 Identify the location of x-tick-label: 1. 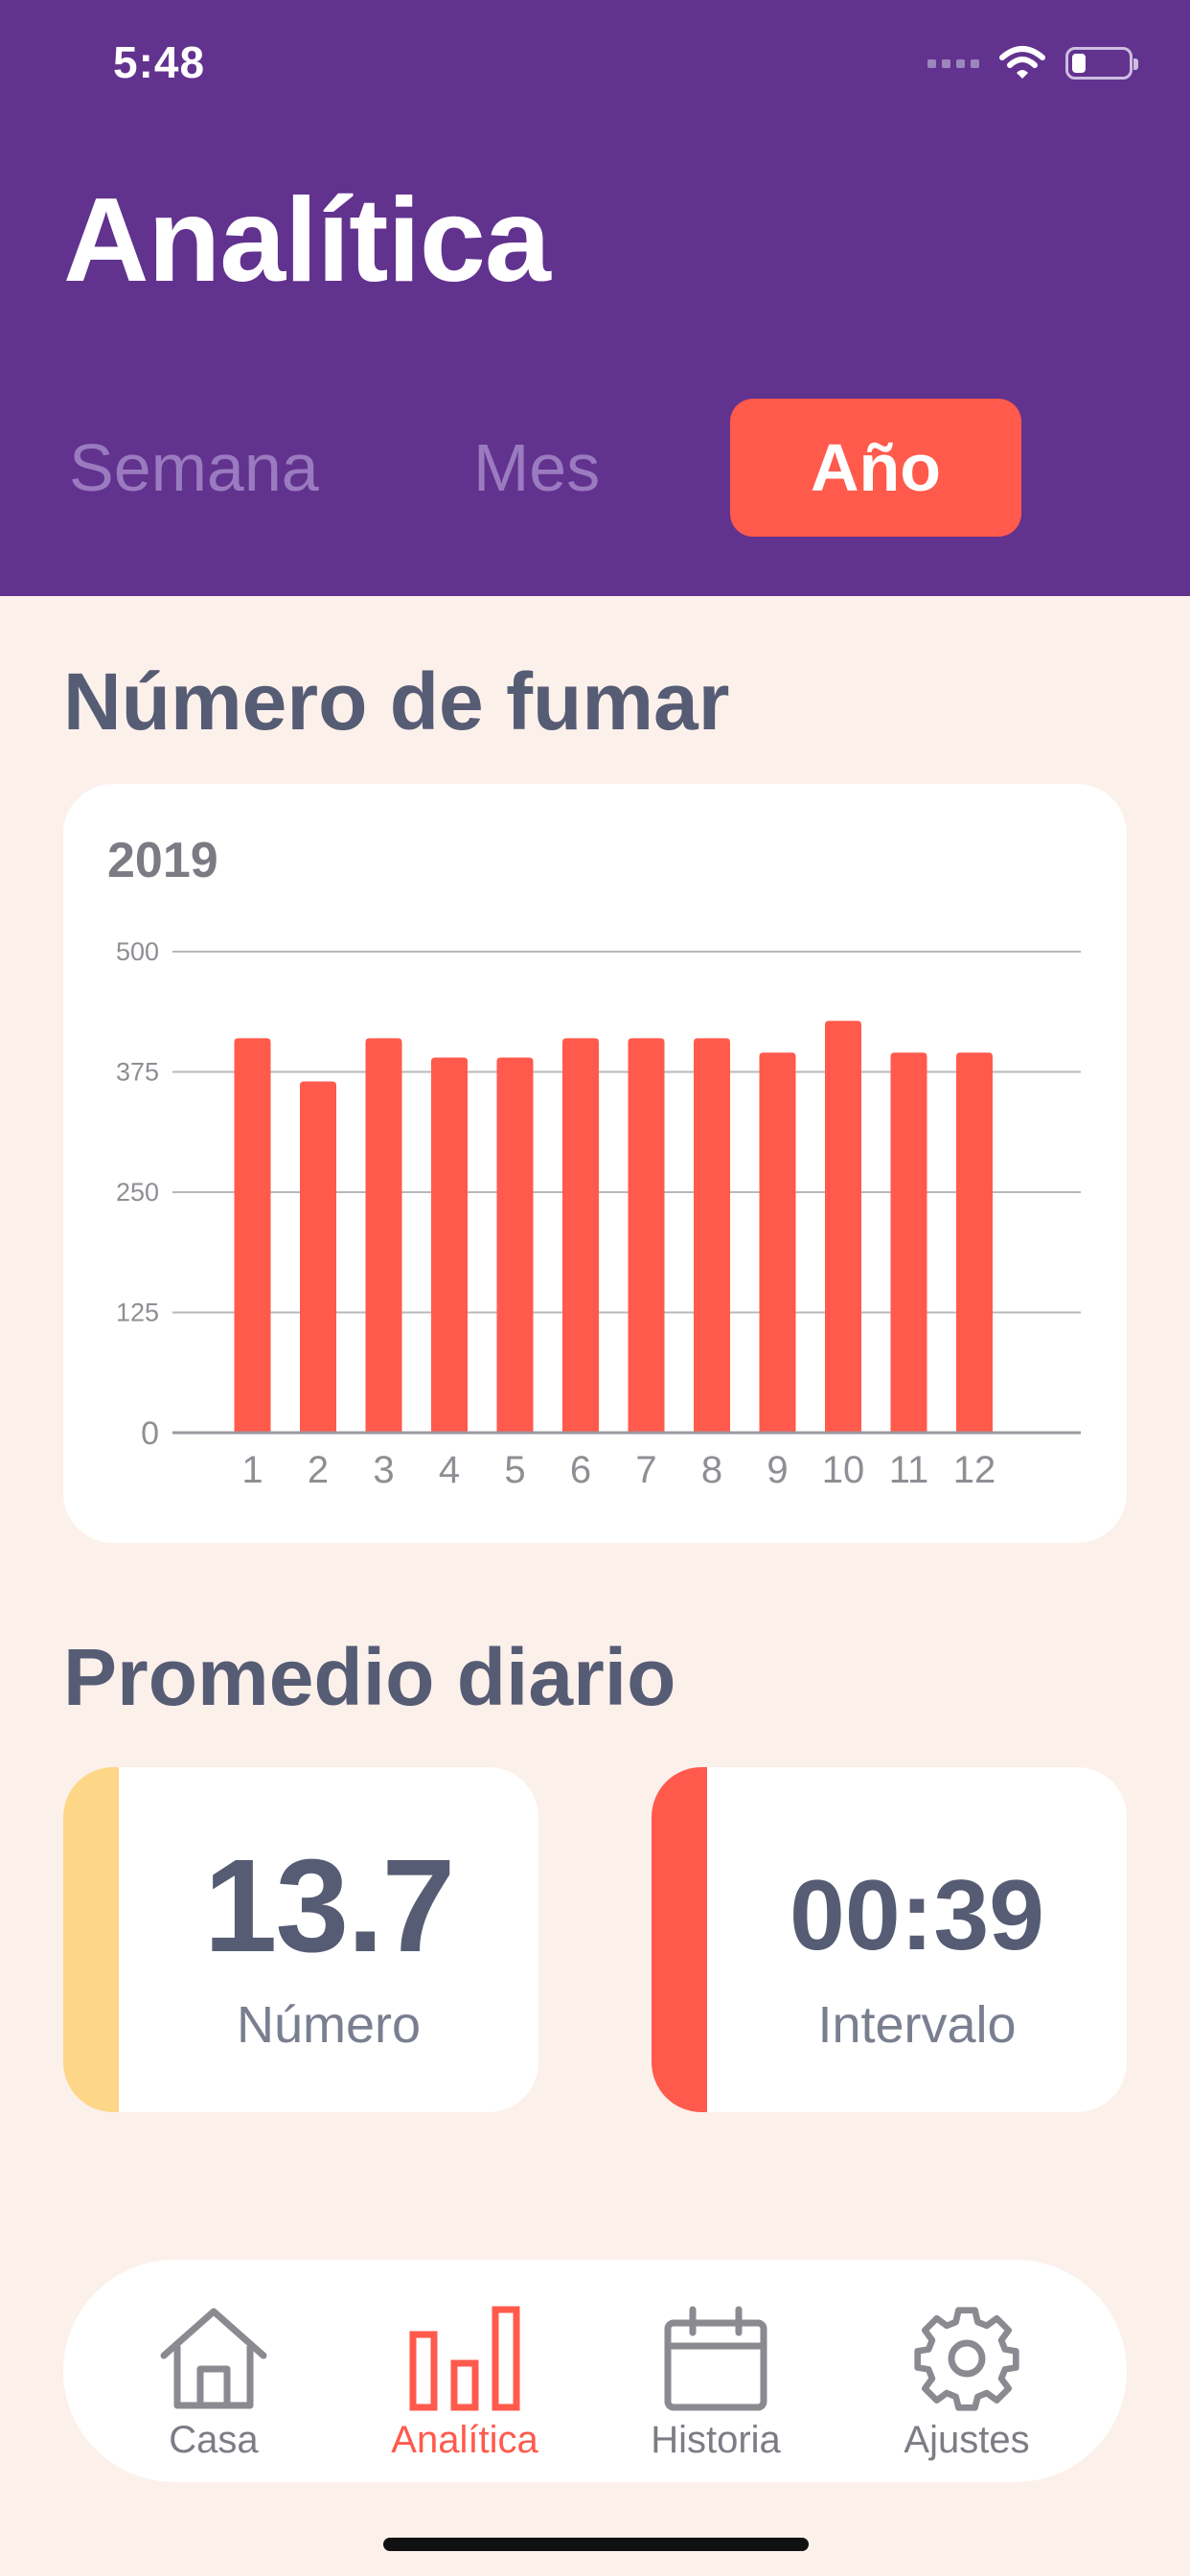
(252, 1470).